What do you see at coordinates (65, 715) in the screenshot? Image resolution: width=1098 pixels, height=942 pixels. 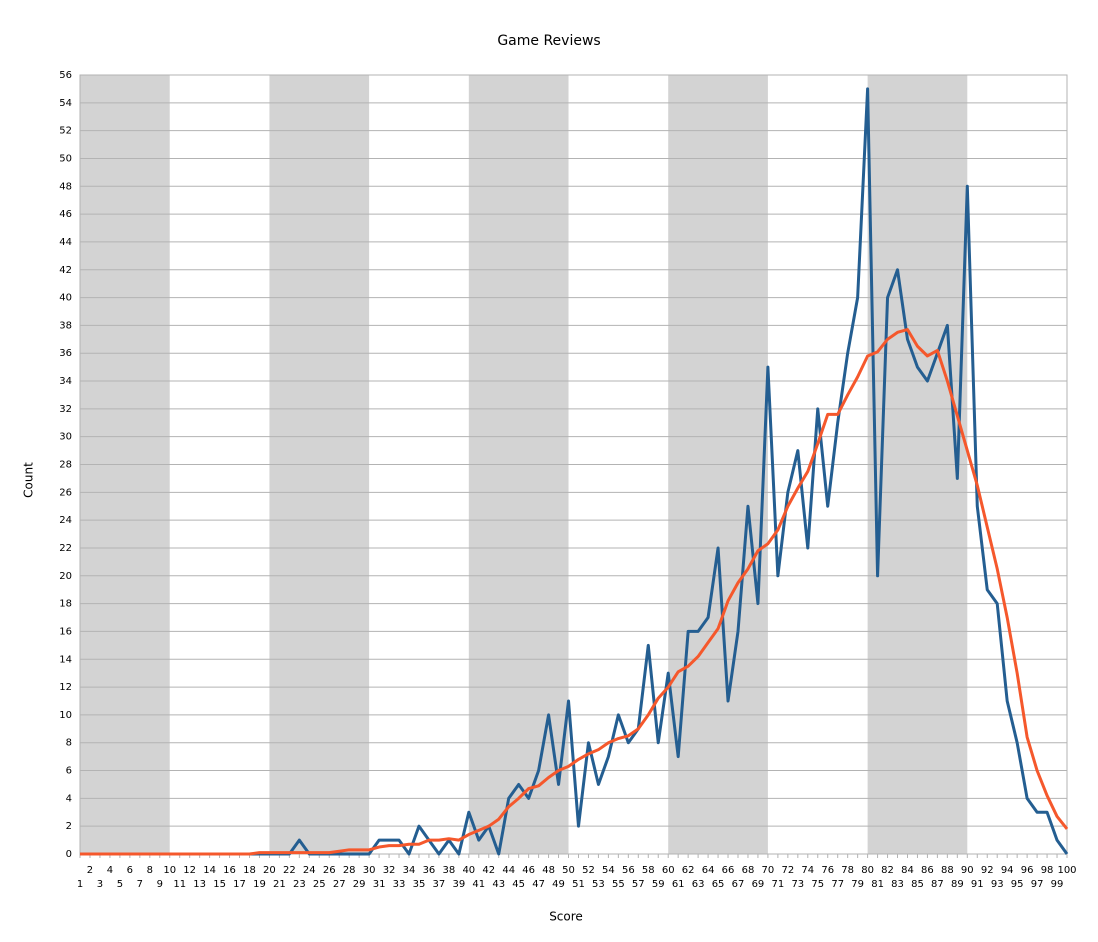 I see `y-tick-label: 10` at bounding box center [65, 715].